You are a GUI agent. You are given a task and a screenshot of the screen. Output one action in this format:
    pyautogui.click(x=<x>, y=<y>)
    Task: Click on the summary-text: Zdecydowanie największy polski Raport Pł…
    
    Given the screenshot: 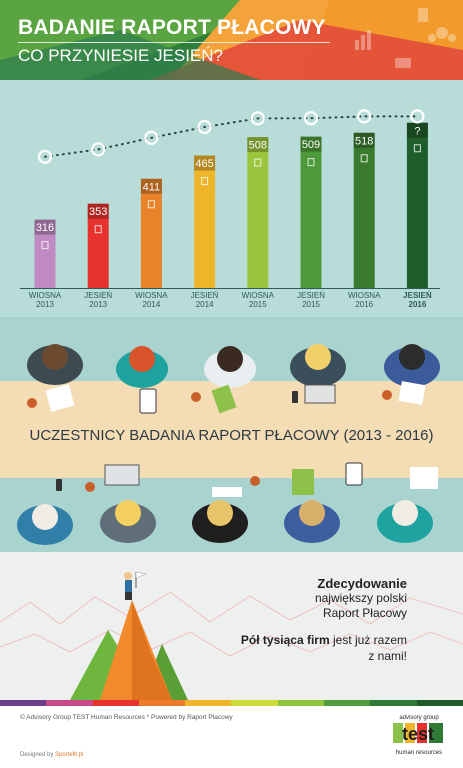 What is the action you would take?
    pyautogui.click(x=361, y=598)
    